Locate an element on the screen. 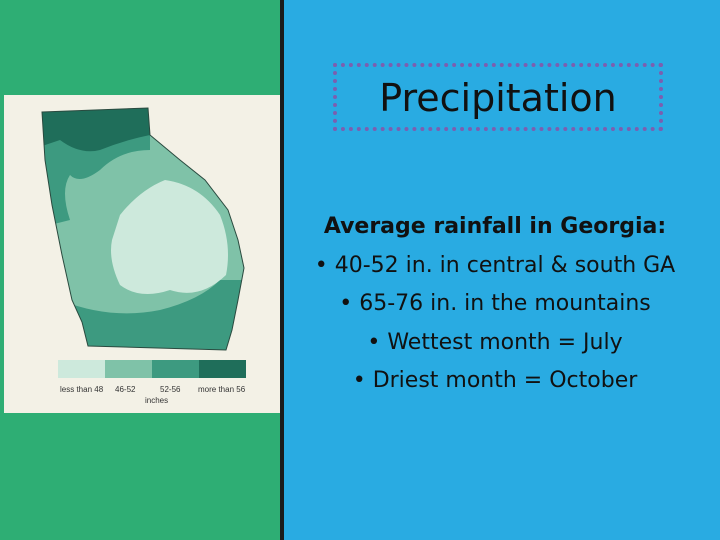 This screenshot has height=540, width=720. slide-title: Precipitation is located at coordinates (498, 97).